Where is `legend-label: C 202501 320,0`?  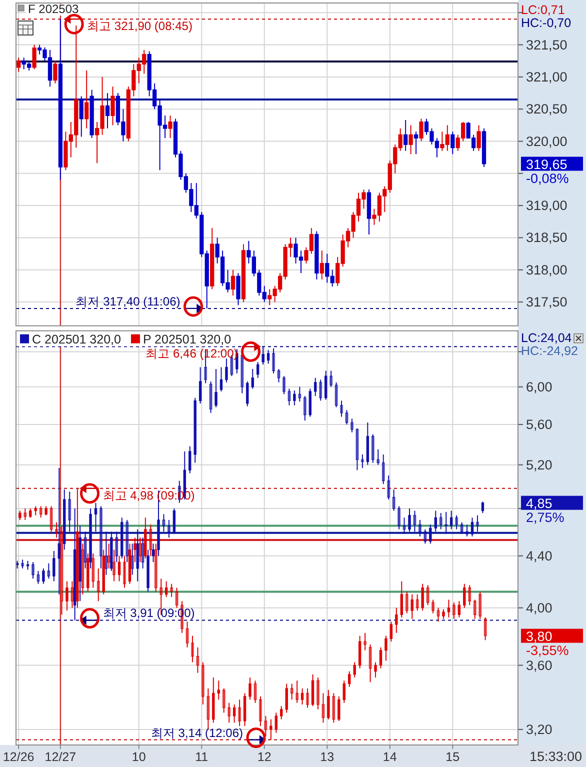 legend-label: C 202501 320,0 is located at coordinates (77, 339).